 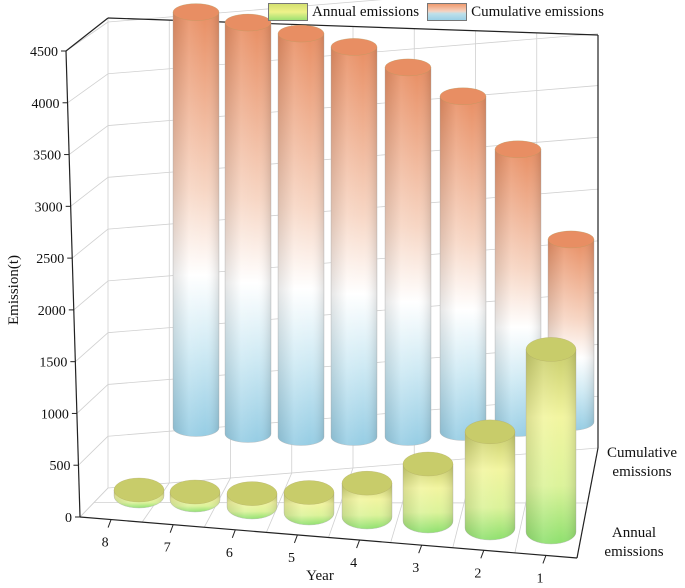 I want to click on x-tick-label-2: 2, so click(x=477, y=573).